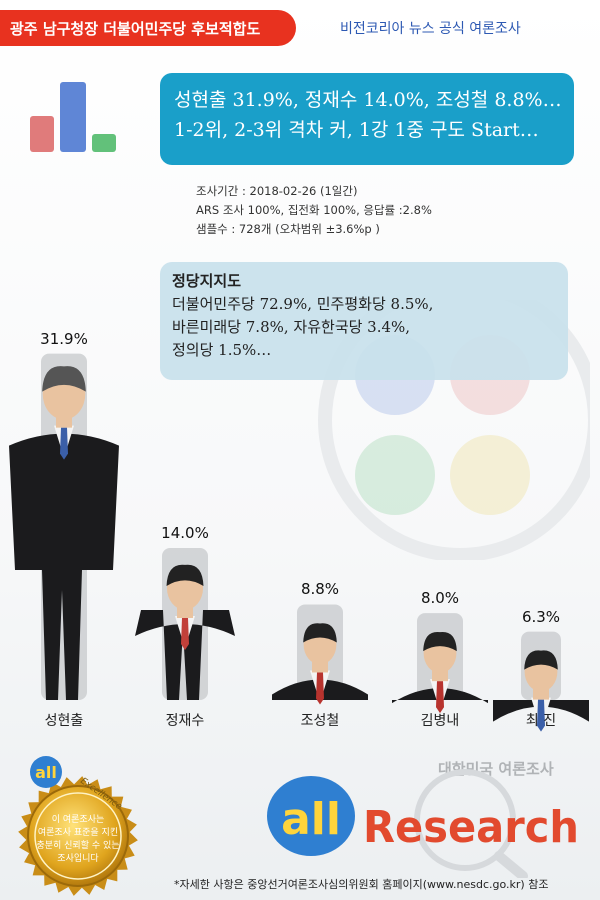  Describe the element at coordinates (277, 191) in the screenshot. I see `survey-period: 조사기간 : 2018-02-26 (1일간)` at that location.